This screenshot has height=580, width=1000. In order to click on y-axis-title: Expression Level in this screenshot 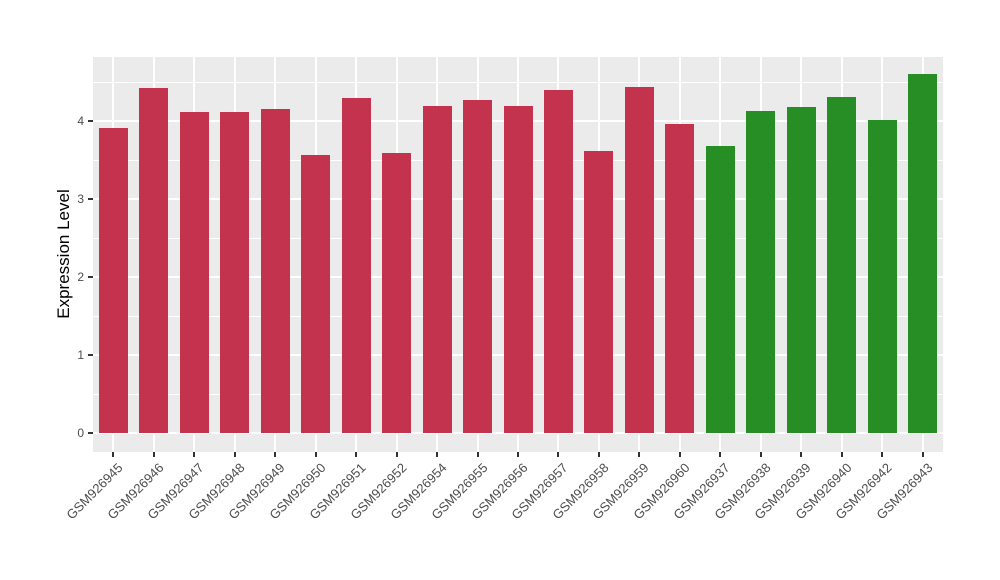, I will do `click(63, 254)`.